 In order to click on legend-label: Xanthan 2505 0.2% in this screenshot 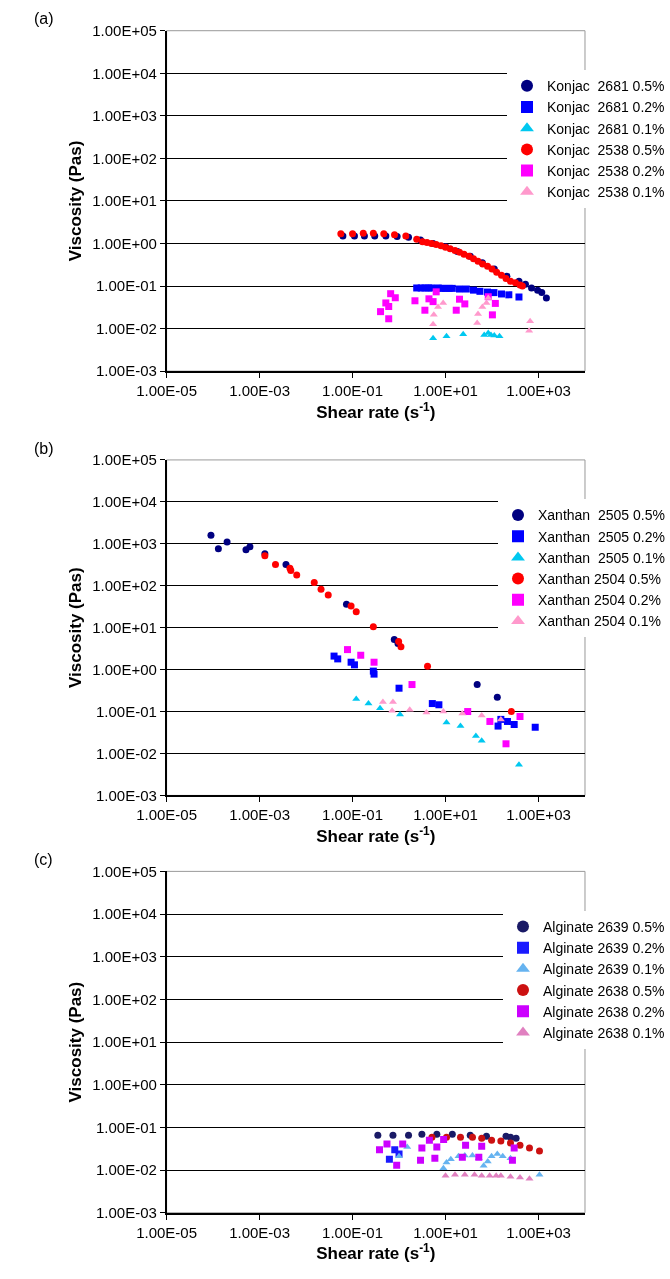, I will do `click(601, 536)`.